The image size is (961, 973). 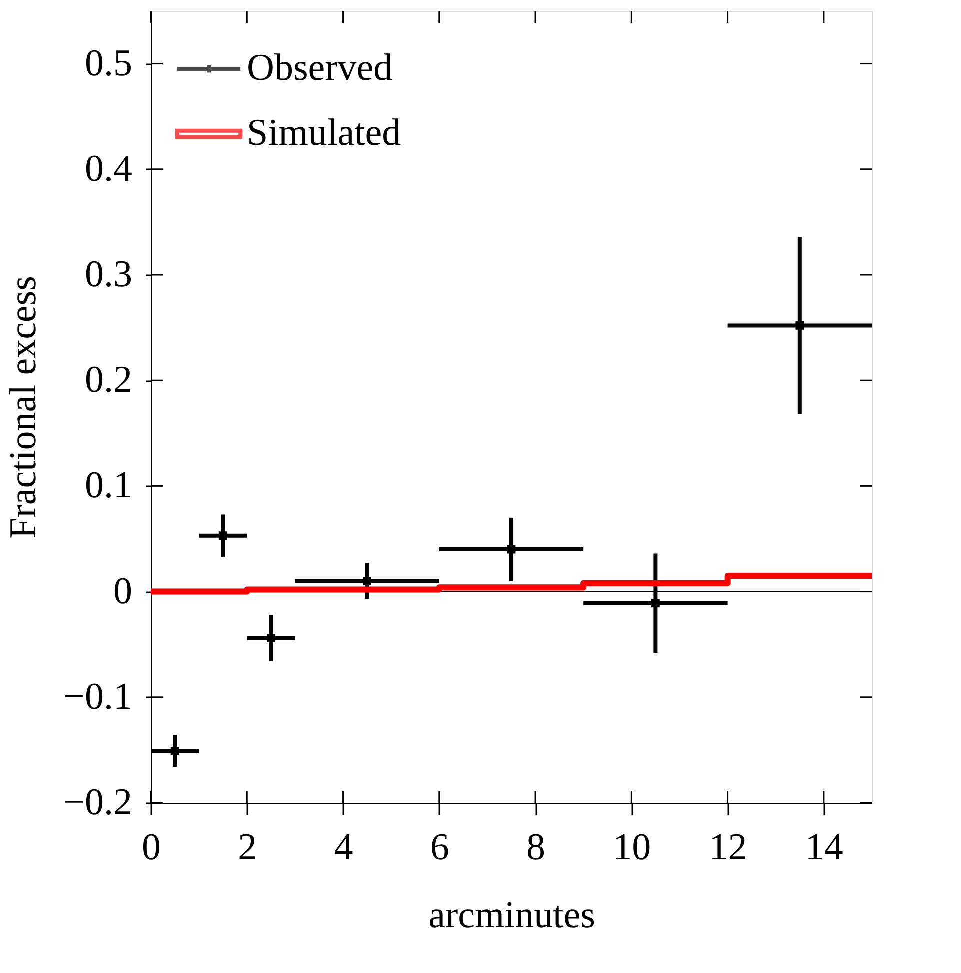 What do you see at coordinates (248, 847) in the screenshot?
I see `x-tick-label: 2` at bounding box center [248, 847].